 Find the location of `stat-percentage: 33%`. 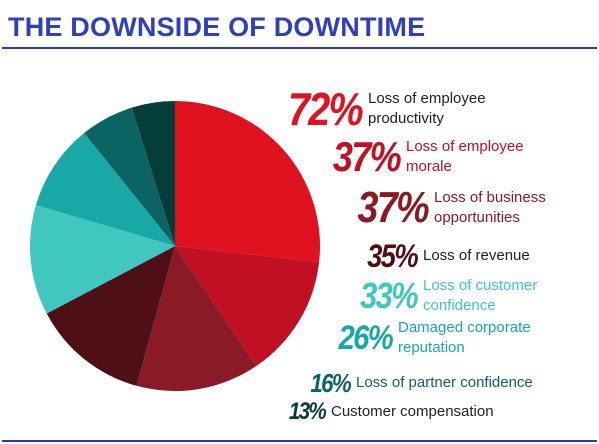

stat-percentage: 33% is located at coordinates (389, 295).